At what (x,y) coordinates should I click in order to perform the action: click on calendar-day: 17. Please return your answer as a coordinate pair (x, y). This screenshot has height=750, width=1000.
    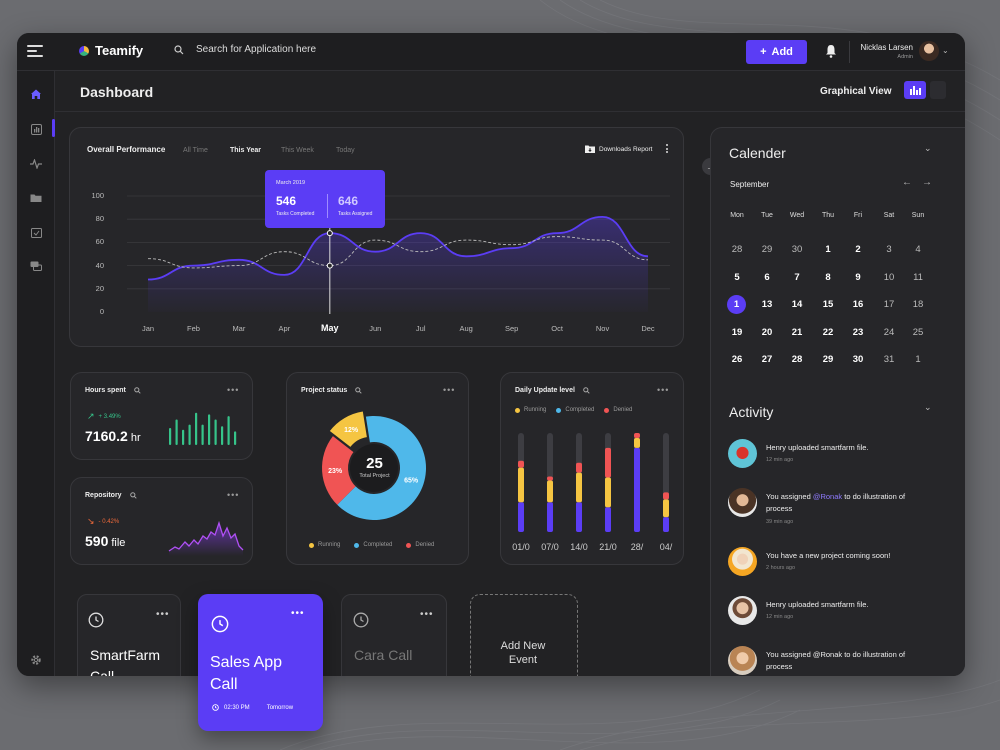
    Looking at the image, I should click on (889, 304).